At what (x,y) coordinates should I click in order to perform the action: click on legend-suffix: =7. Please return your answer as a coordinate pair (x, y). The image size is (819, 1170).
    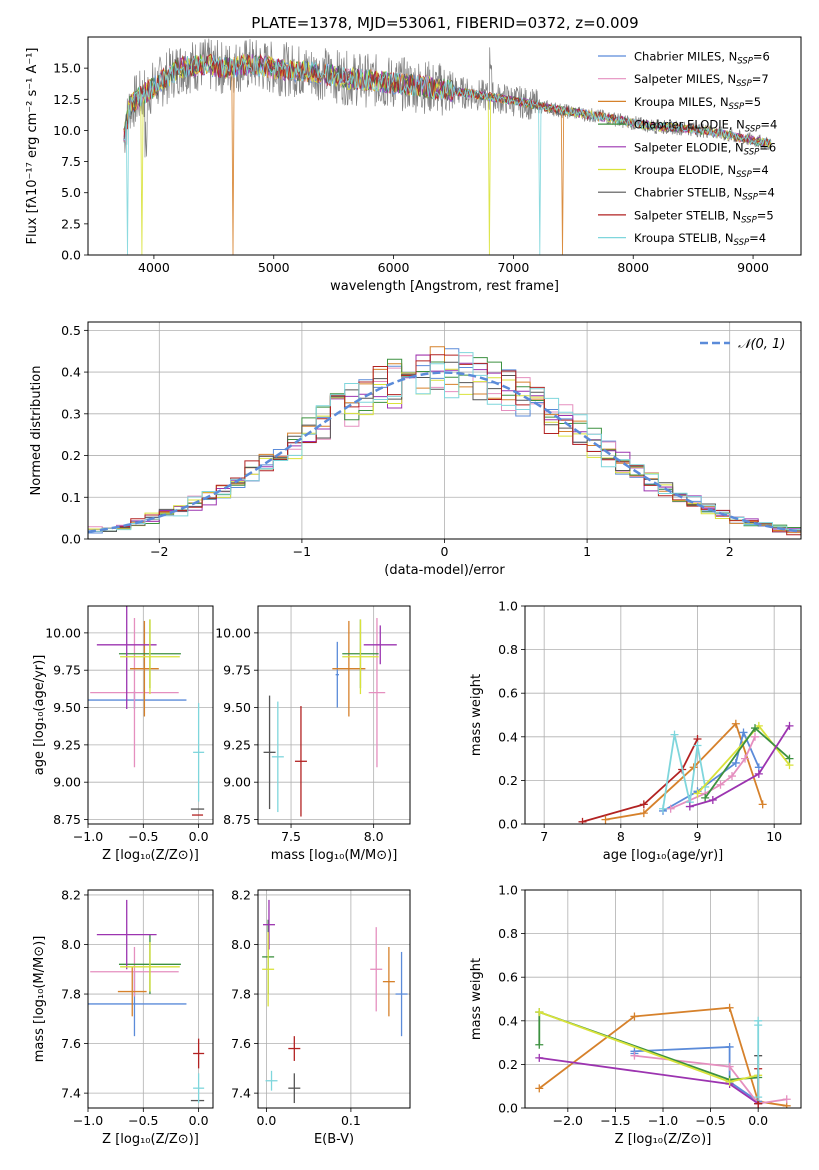
    Looking at the image, I should click on (760, 79).